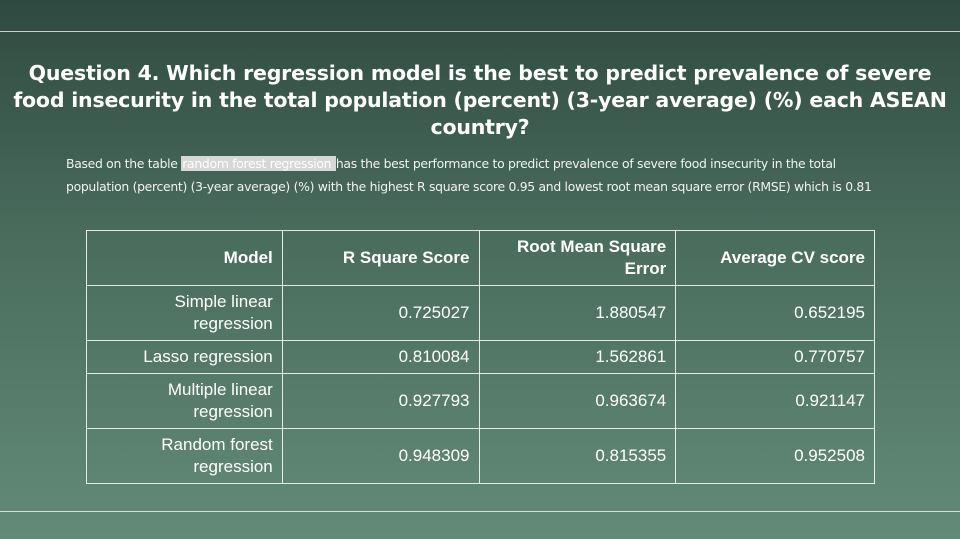  I want to click on r-square-value: 0.725027, so click(380, 313).